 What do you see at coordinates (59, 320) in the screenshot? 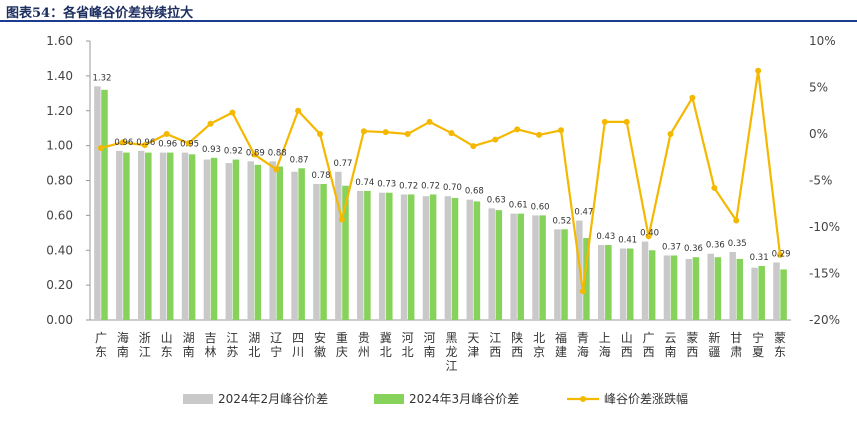
I see `y-left-tick-label: 0.00` at bounding box center [59, 320].